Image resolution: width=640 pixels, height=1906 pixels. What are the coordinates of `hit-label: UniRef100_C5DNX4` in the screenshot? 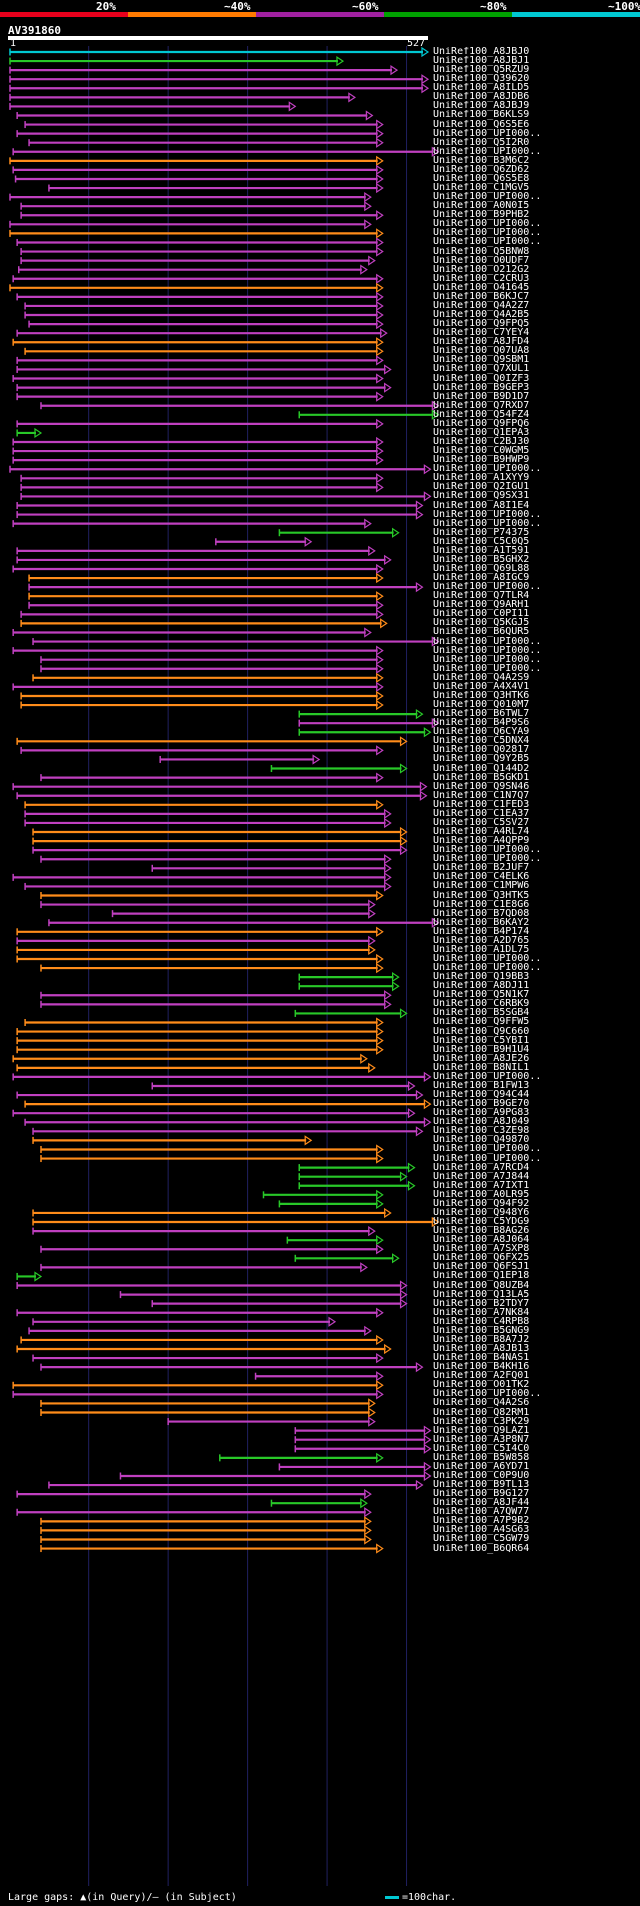 It's located at (481, 741).